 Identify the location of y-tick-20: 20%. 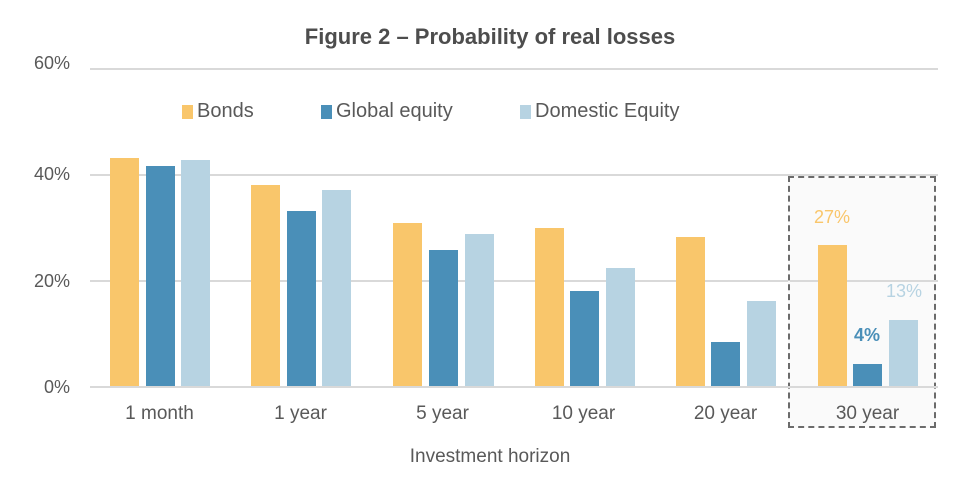
(51, 281).